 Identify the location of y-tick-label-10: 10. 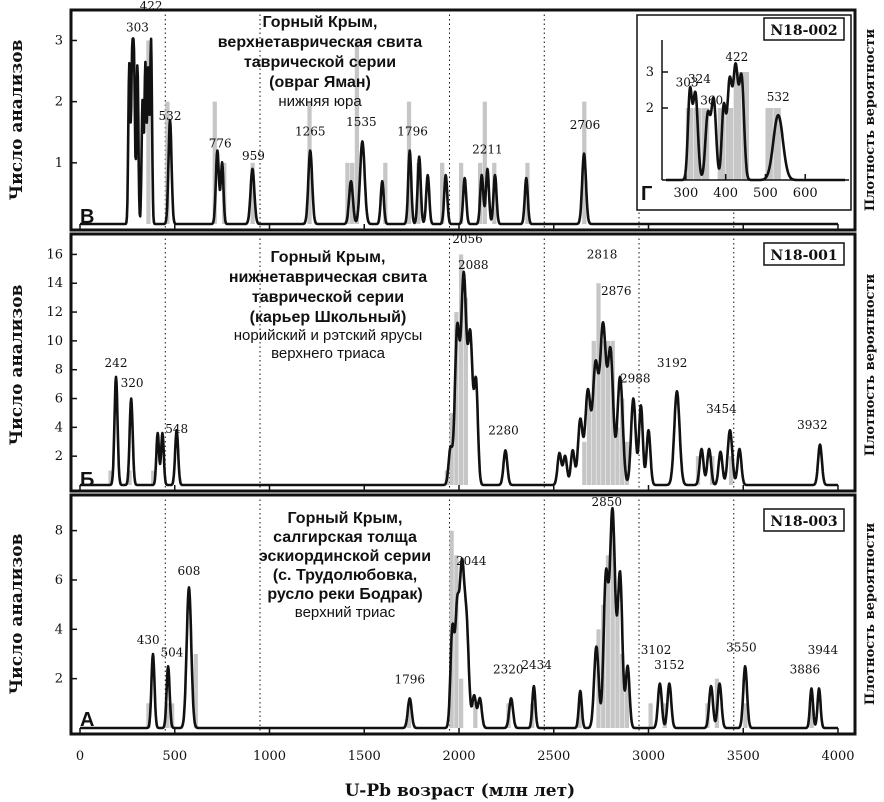
(54, 341).